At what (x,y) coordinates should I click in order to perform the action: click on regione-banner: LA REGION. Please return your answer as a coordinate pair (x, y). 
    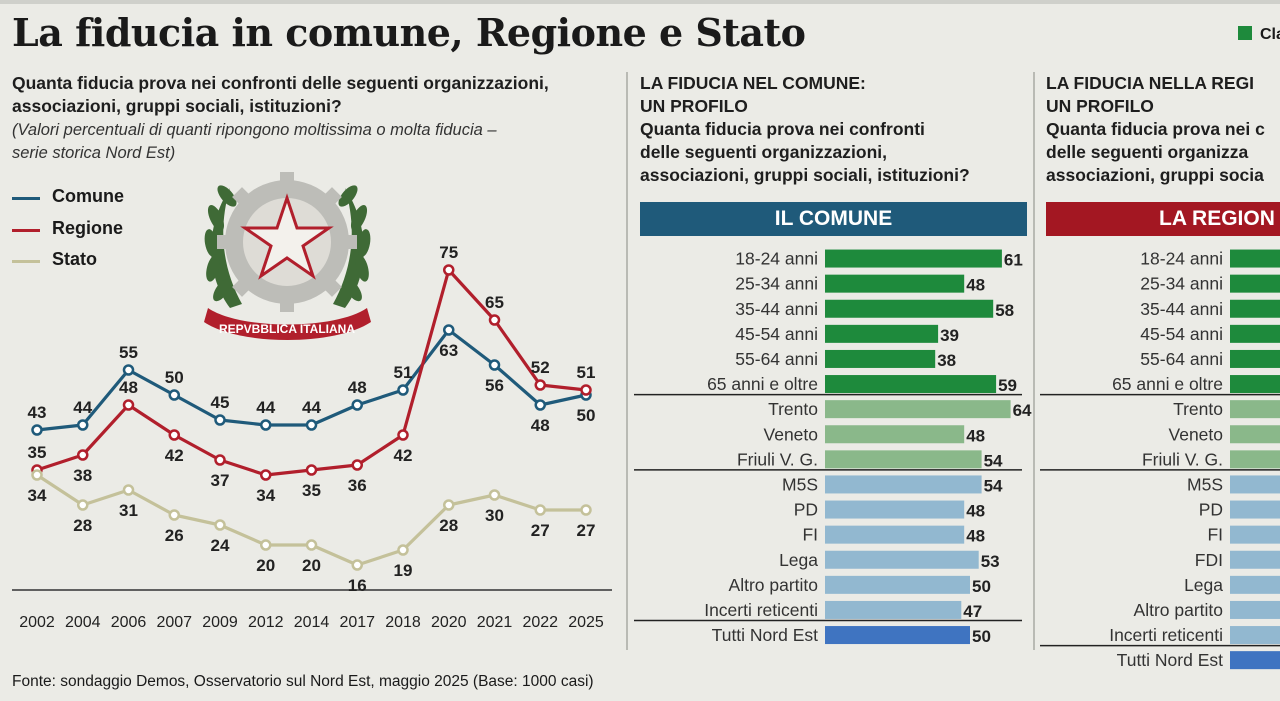
    Looking at the image, I should click on (1163, 219).